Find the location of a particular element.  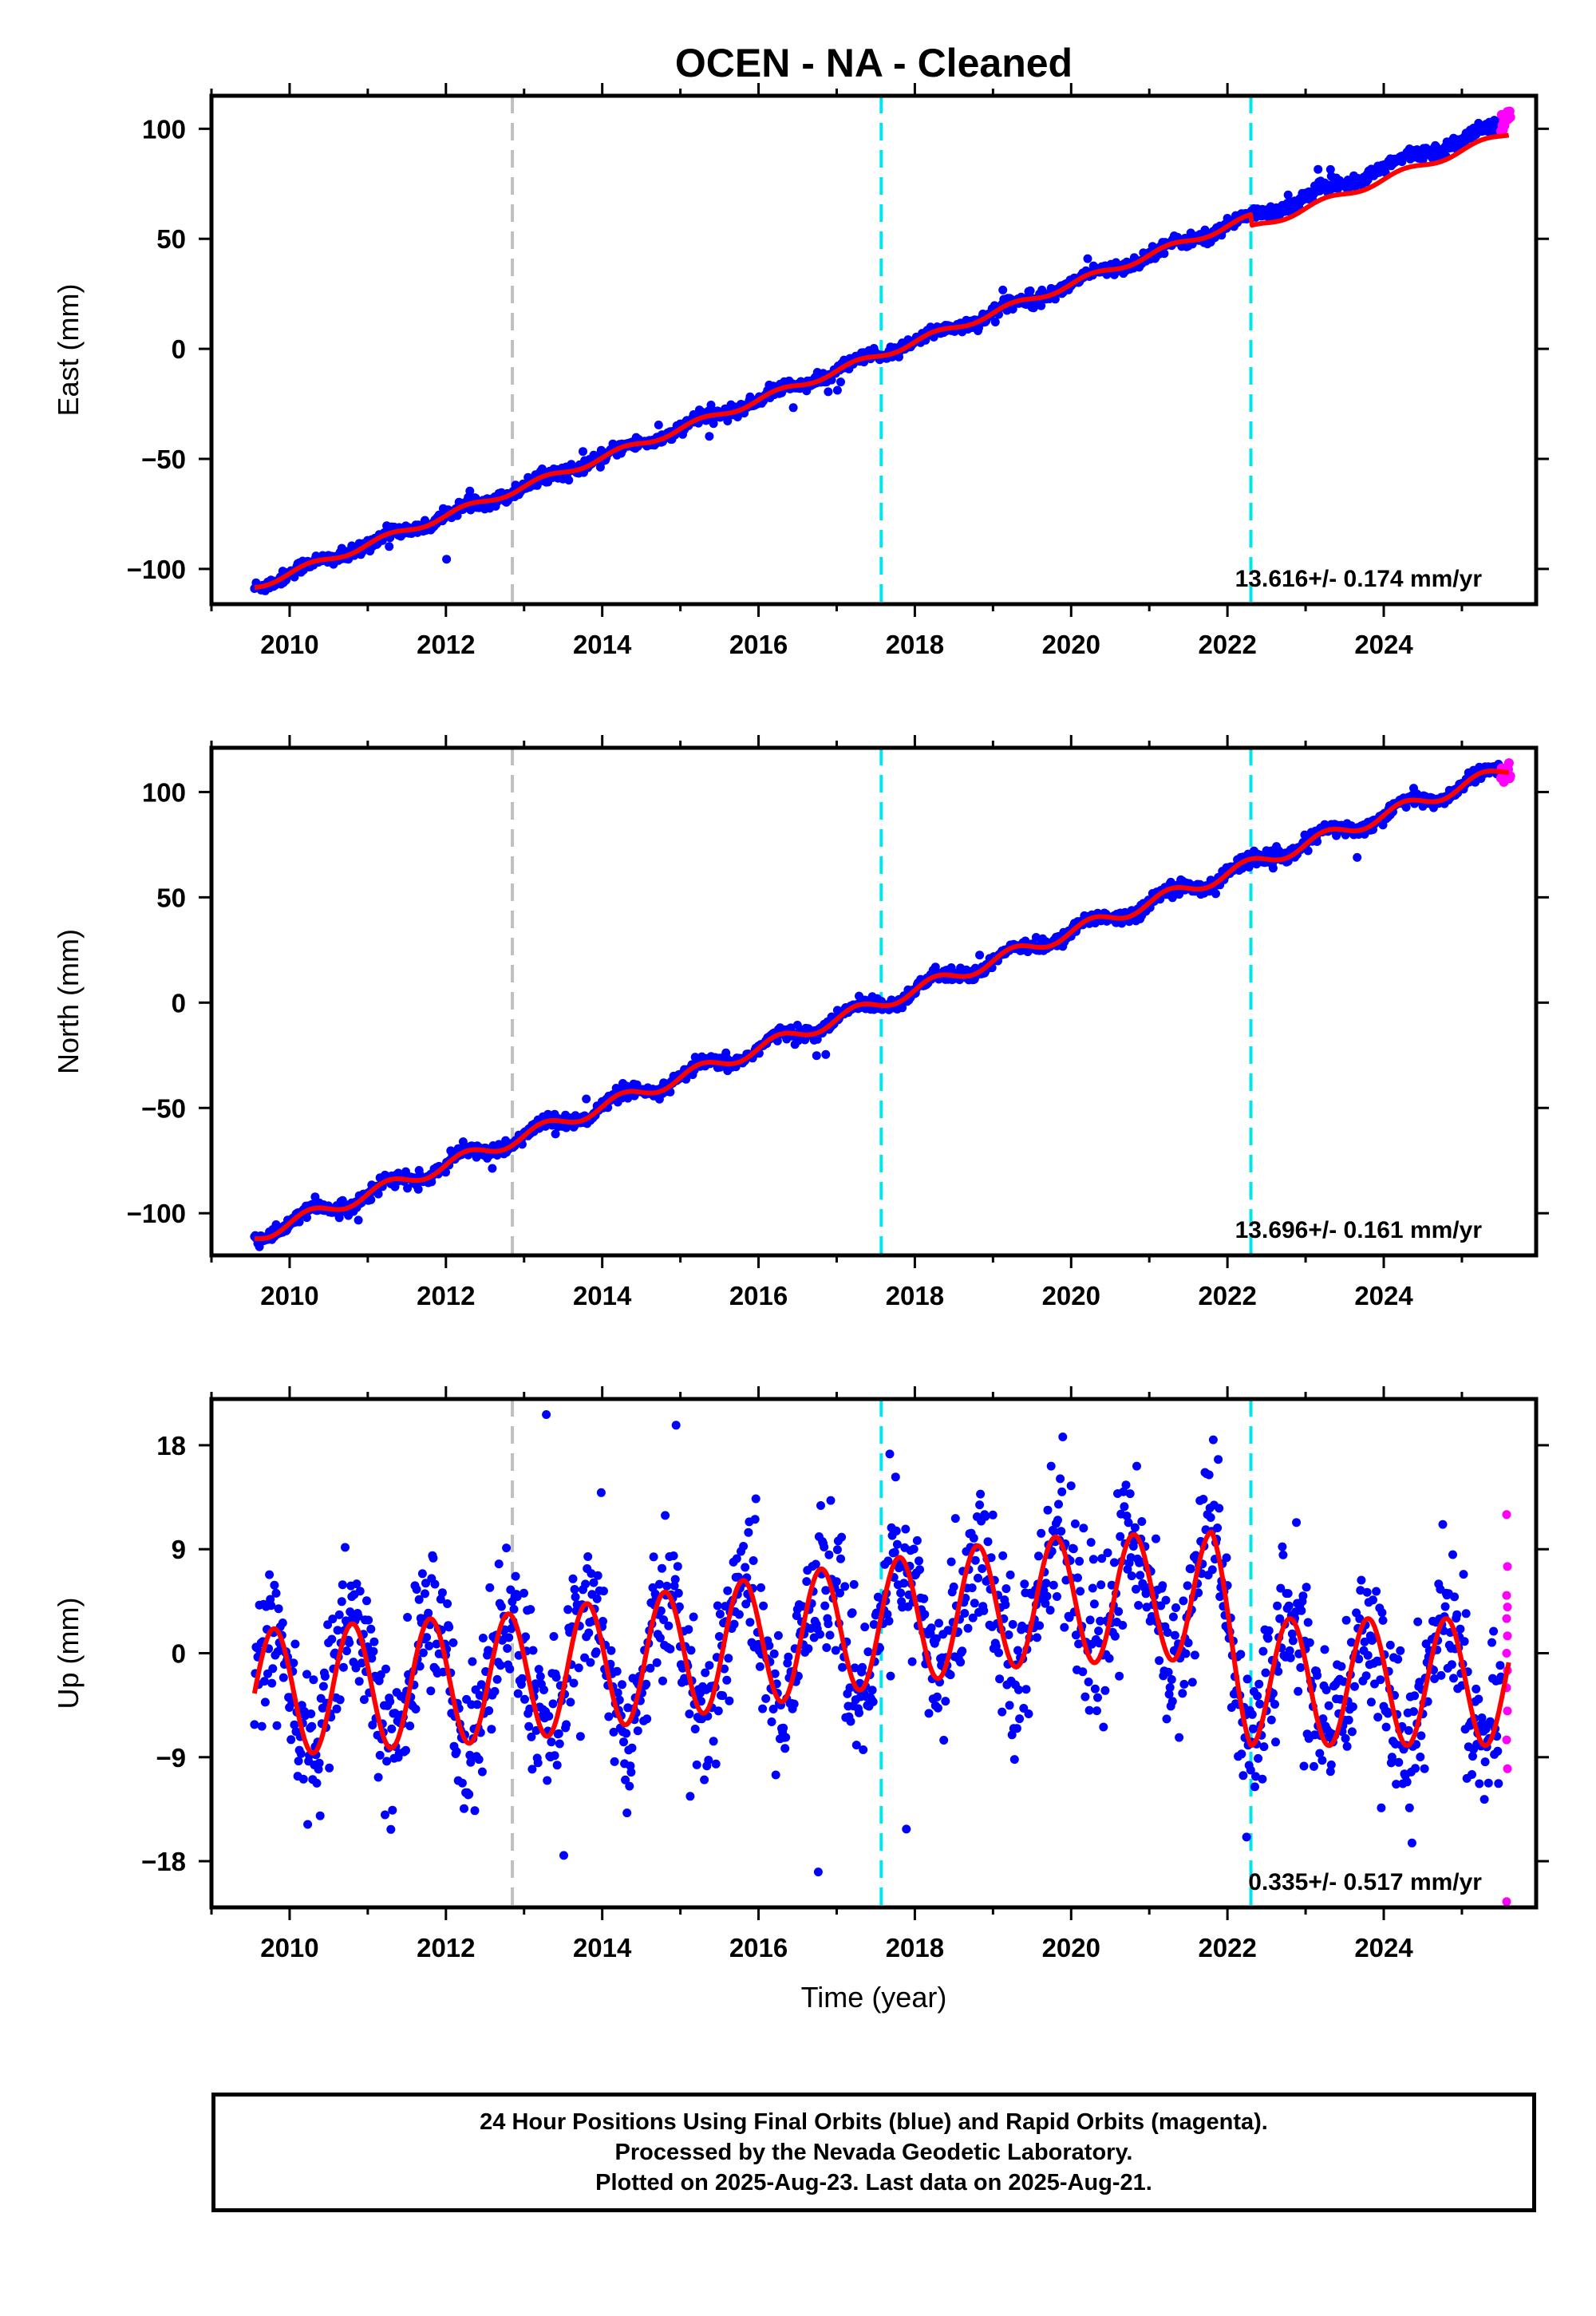

x-tick-label: 2018 is located at coordinates (915, 1295).